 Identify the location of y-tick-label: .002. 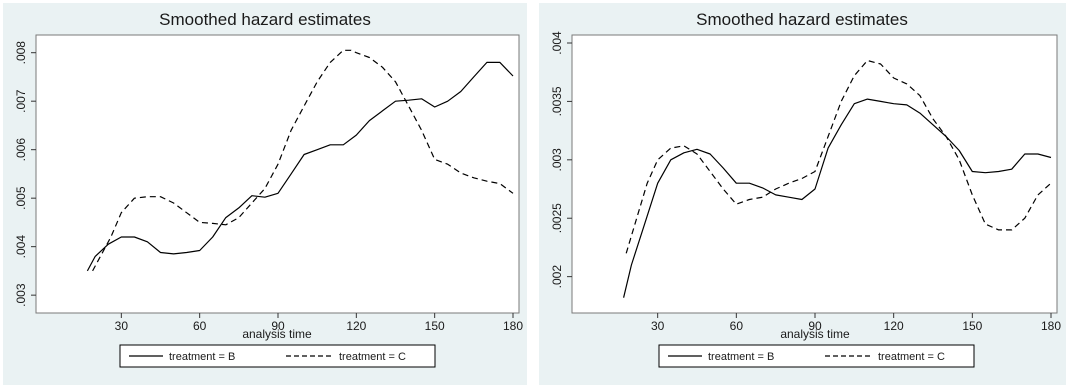
(557, 277).